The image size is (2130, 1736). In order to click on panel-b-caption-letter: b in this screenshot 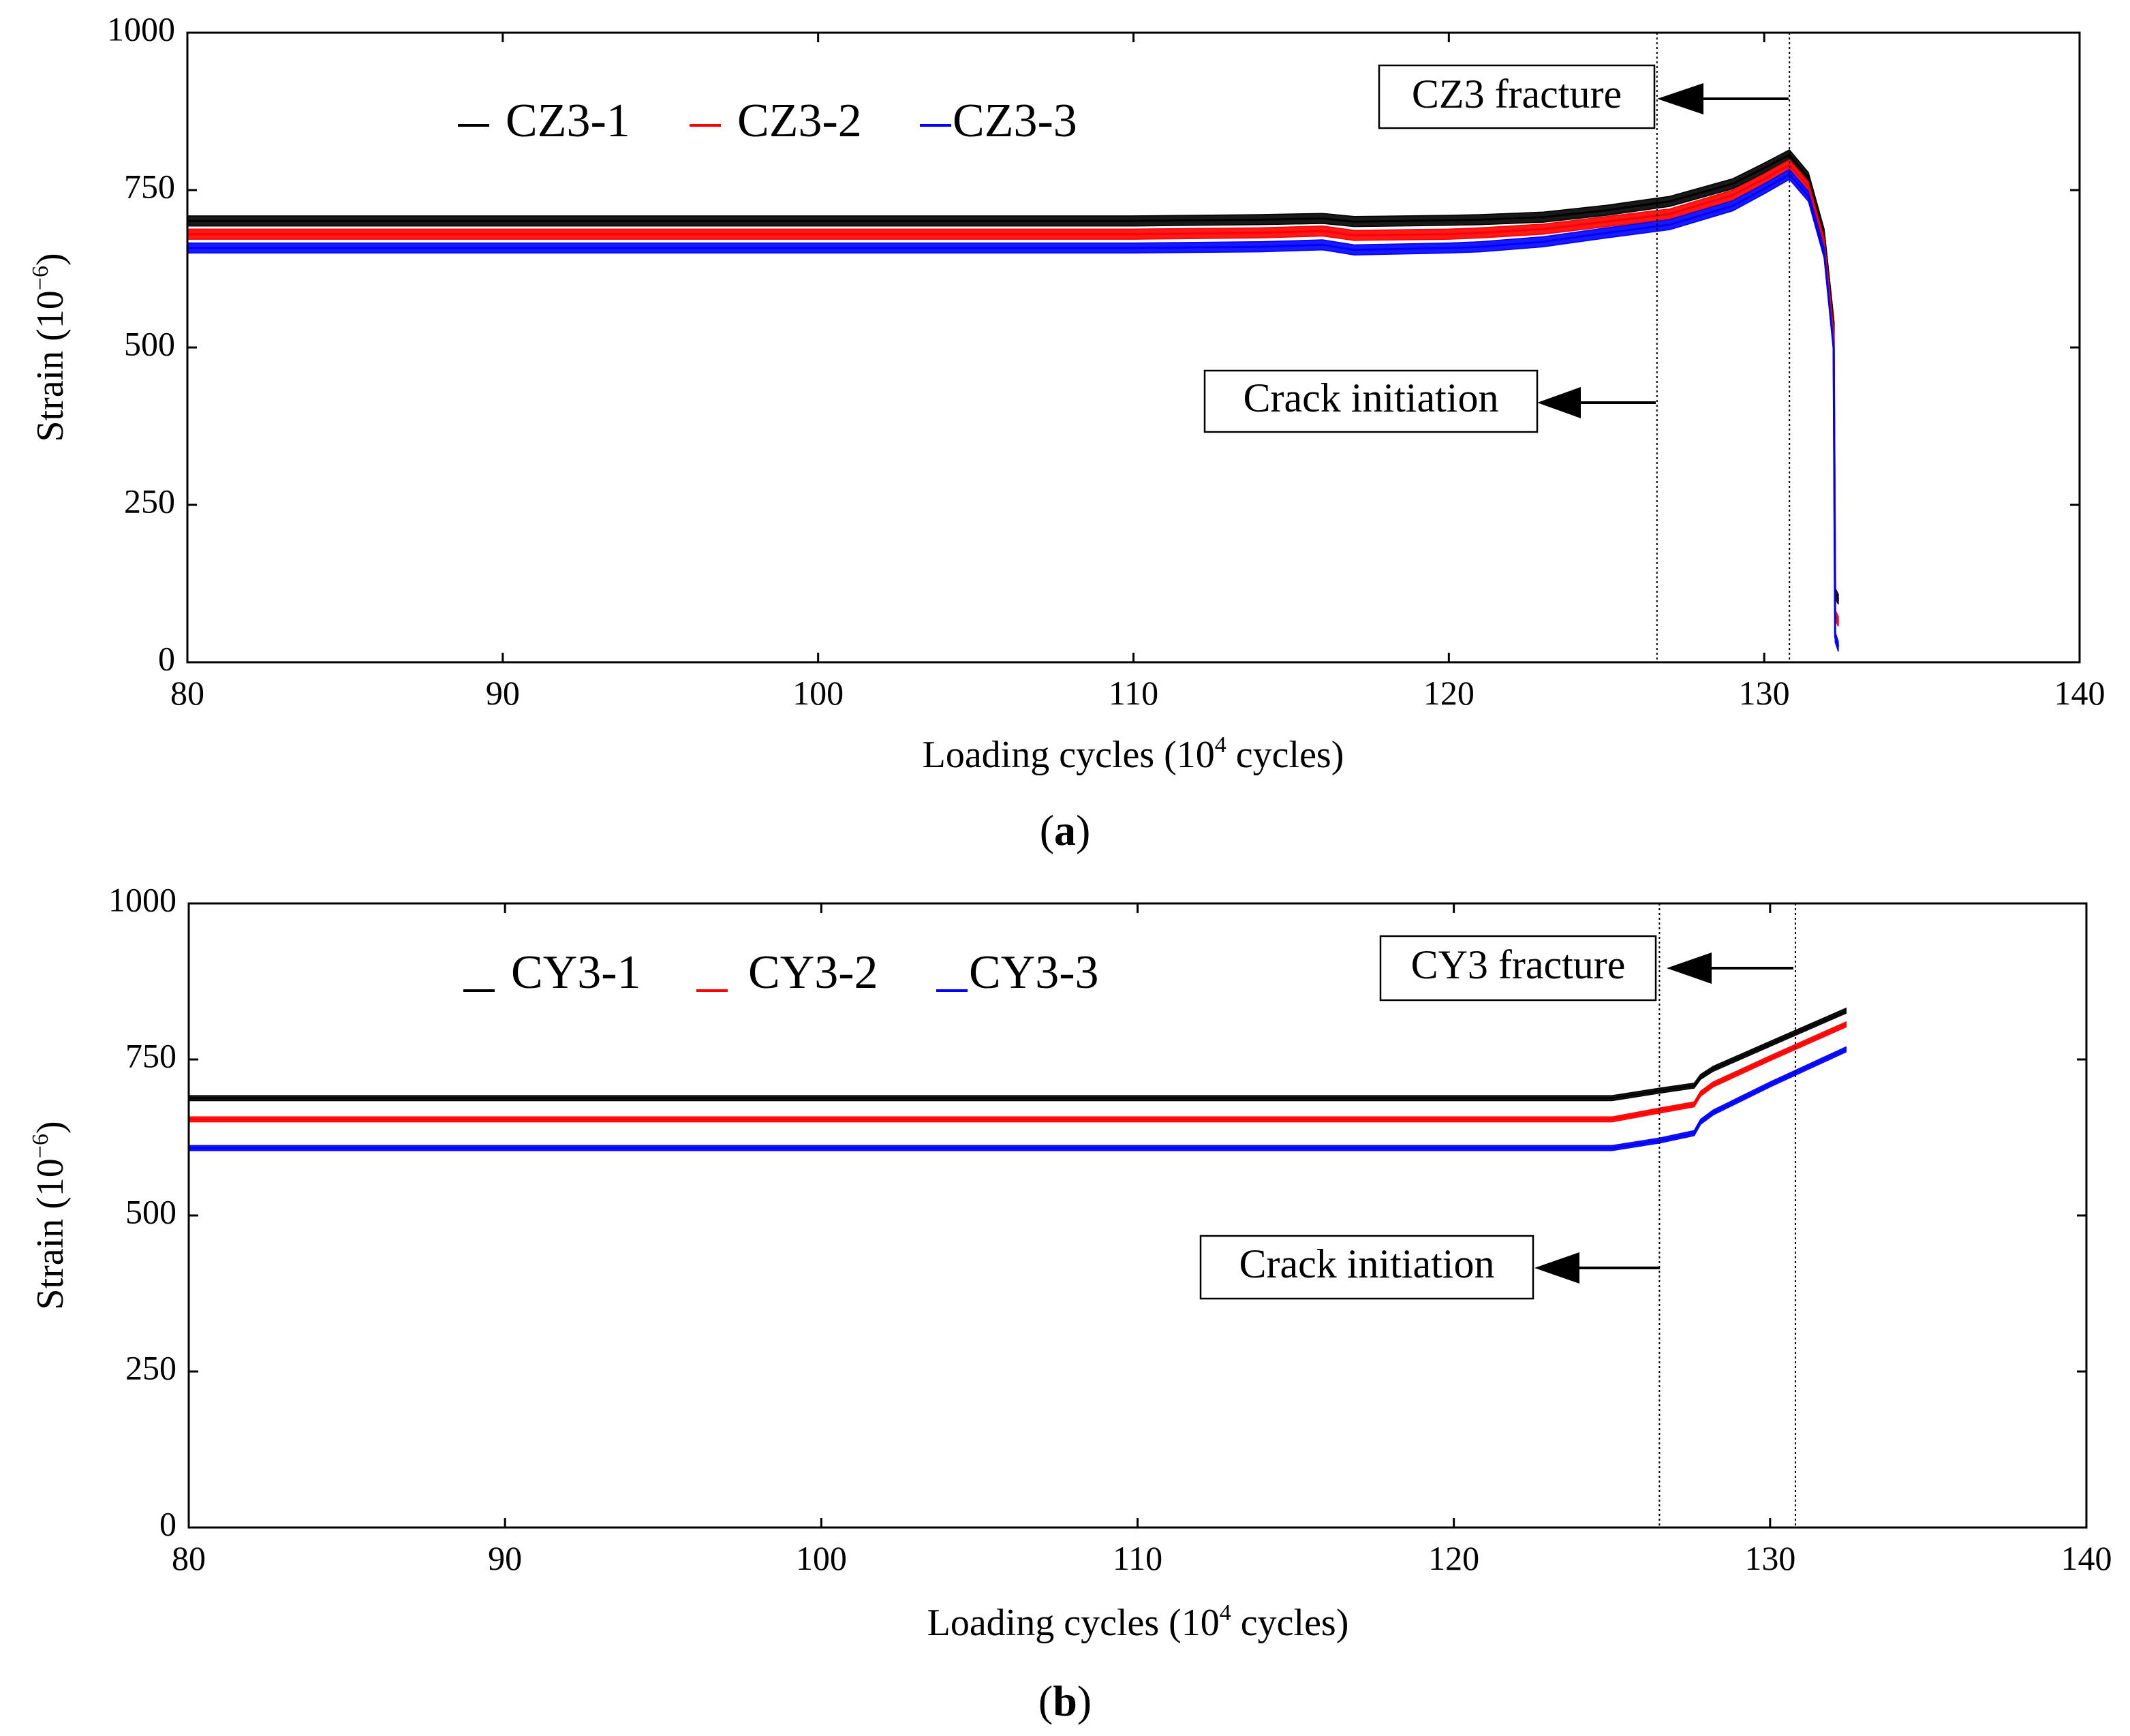, I will do `click(1065, 1701)`.